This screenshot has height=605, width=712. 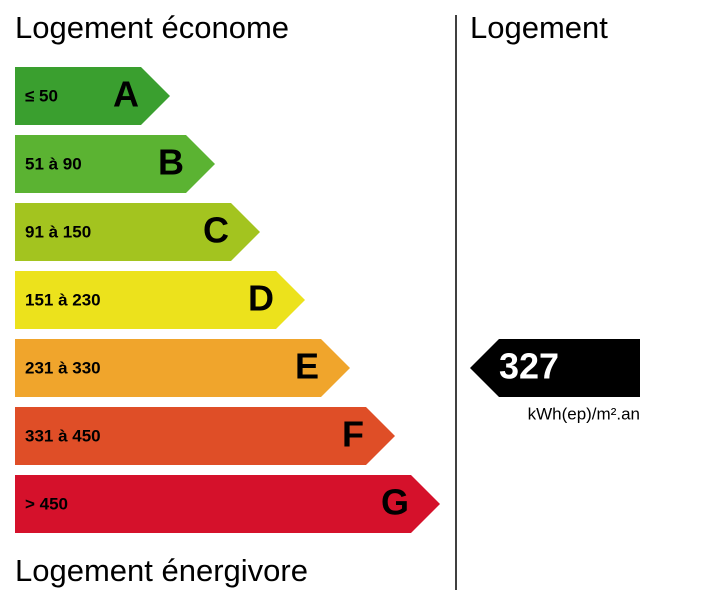 I want to click on band-letter: C, so click(x=216, y=230).